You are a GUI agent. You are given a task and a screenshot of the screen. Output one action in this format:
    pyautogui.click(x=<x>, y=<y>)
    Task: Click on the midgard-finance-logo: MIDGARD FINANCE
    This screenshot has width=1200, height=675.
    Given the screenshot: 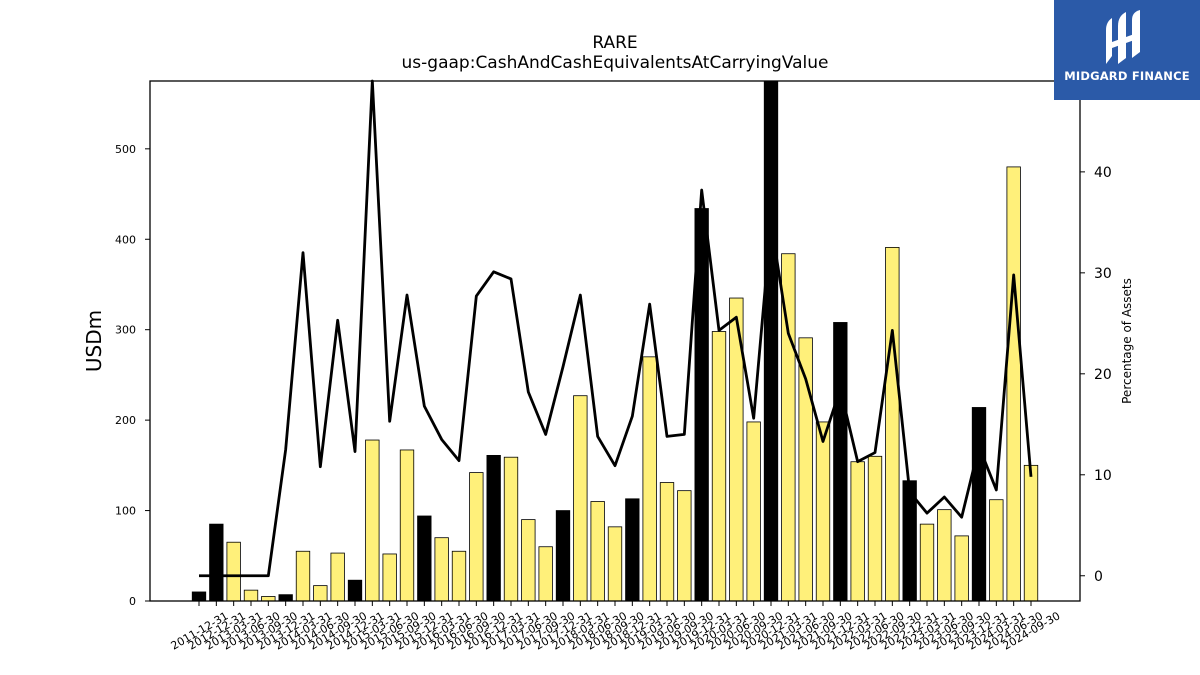 What is the action you would take?
    pyautogui.click(x=1127, y=50)
    